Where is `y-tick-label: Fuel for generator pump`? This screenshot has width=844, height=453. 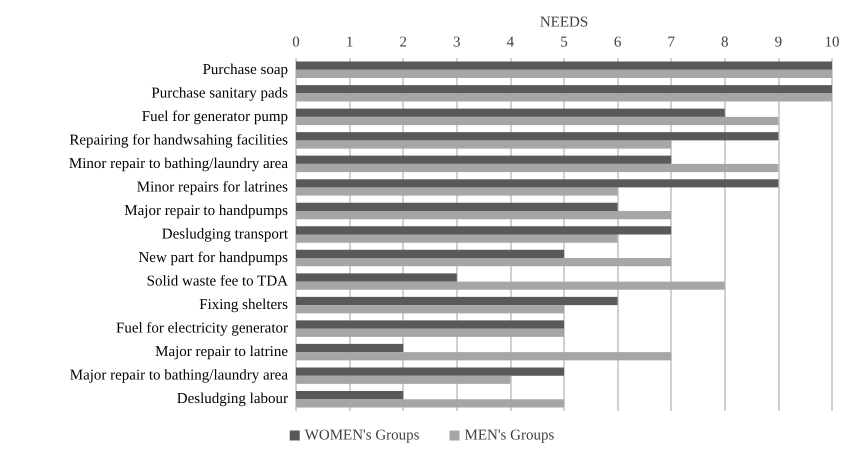 y-tick-label: Fuel for generator pump is located at coordinates (215, 116).